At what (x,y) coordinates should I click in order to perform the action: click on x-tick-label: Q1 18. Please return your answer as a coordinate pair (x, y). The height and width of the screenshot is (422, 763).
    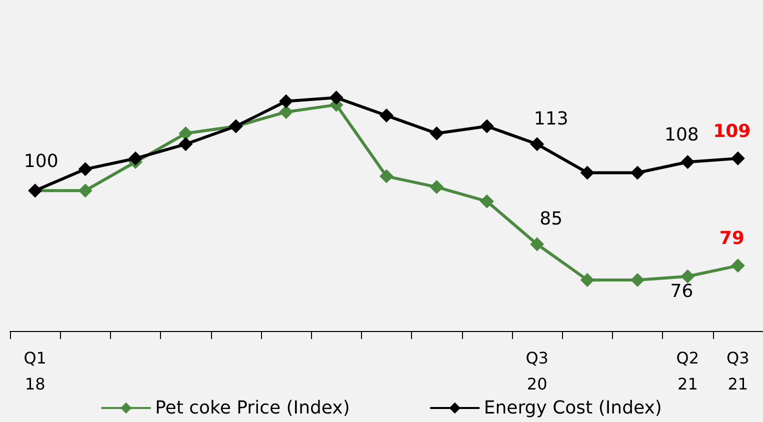
    Looking at the image, I should click on (35, 371).